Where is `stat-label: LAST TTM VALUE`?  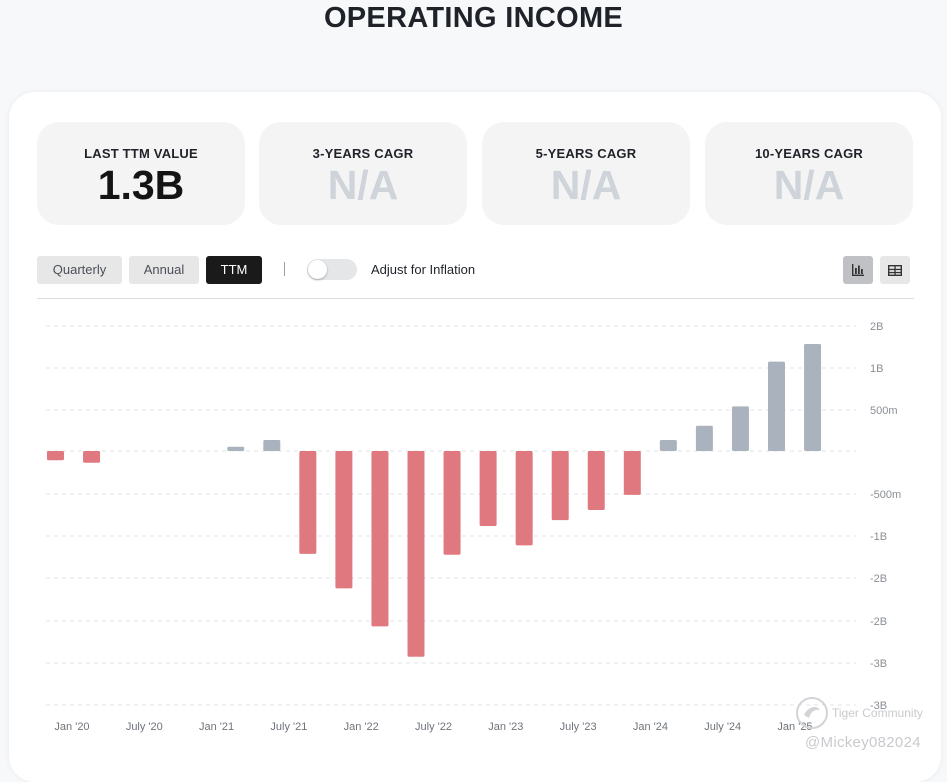 stat-label: LAST TTM VALUE is located at coordinates (141, 153).